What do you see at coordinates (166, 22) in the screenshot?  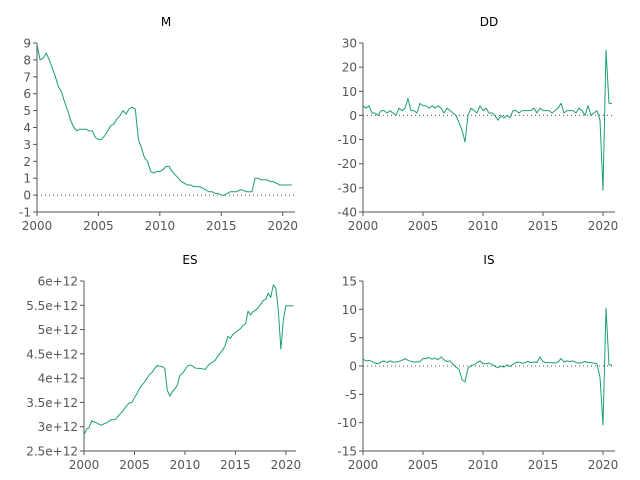 I see `chart-title-m: M` at bounding box center [166, 22].